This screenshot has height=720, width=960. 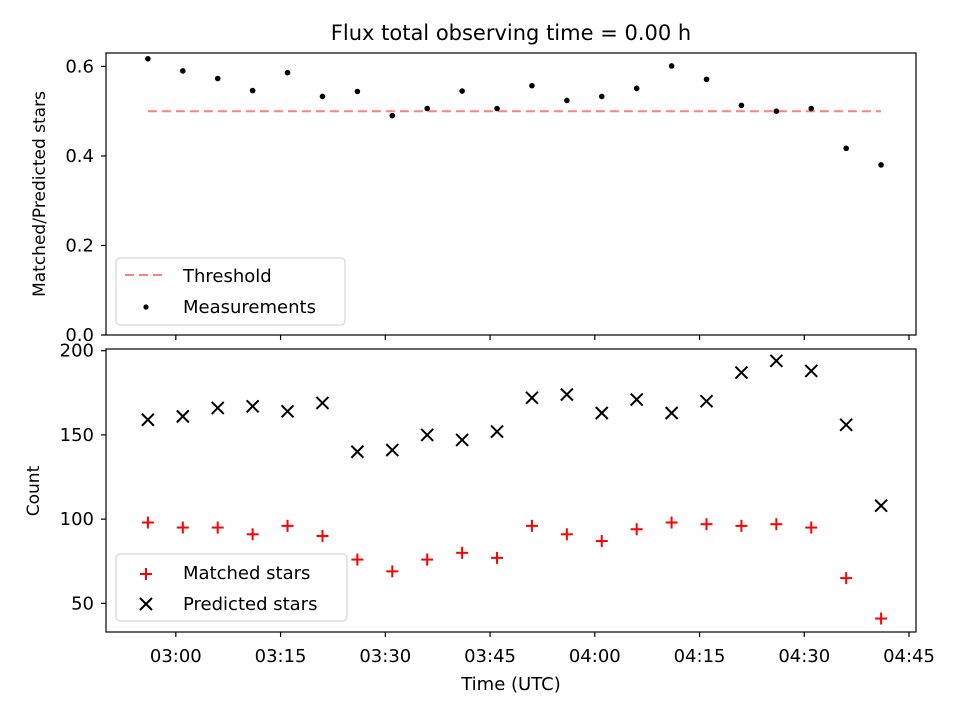 I want to click on legend-matched-label: Matched stars, so click(x=246, y=573).